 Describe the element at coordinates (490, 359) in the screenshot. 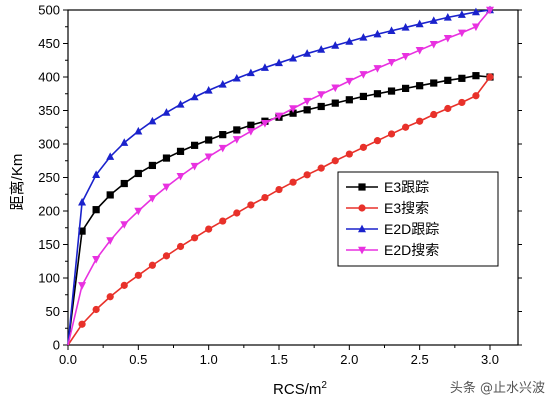

I see `x-tick-label: 3.0` at that location.